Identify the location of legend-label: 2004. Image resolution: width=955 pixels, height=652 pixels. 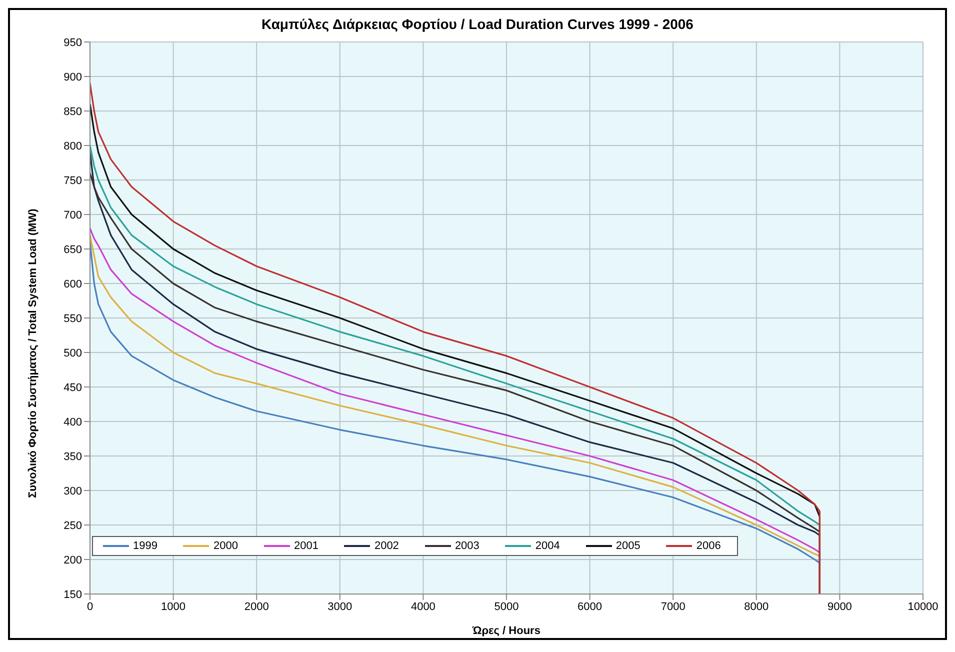
(547, 546).